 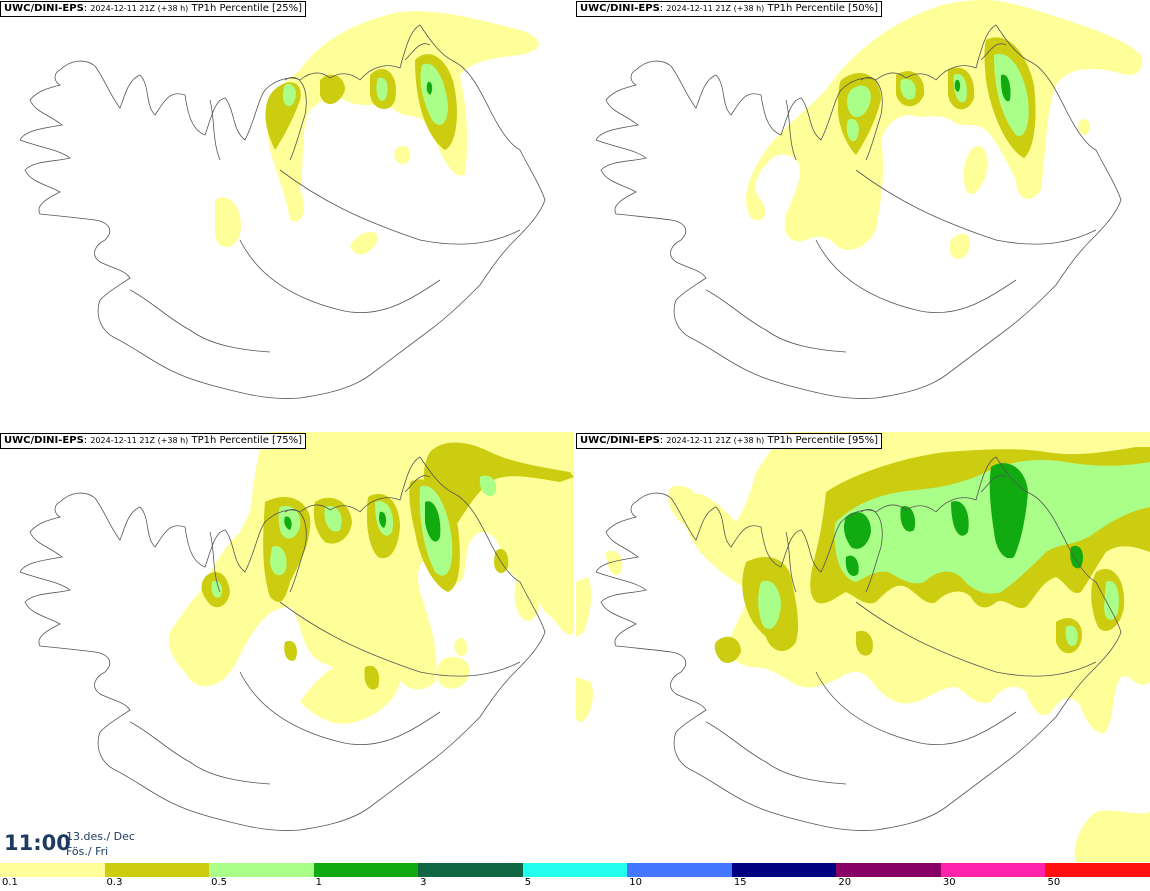 I want to click on legend-tick-label: 20, so click(x=845, y=882).